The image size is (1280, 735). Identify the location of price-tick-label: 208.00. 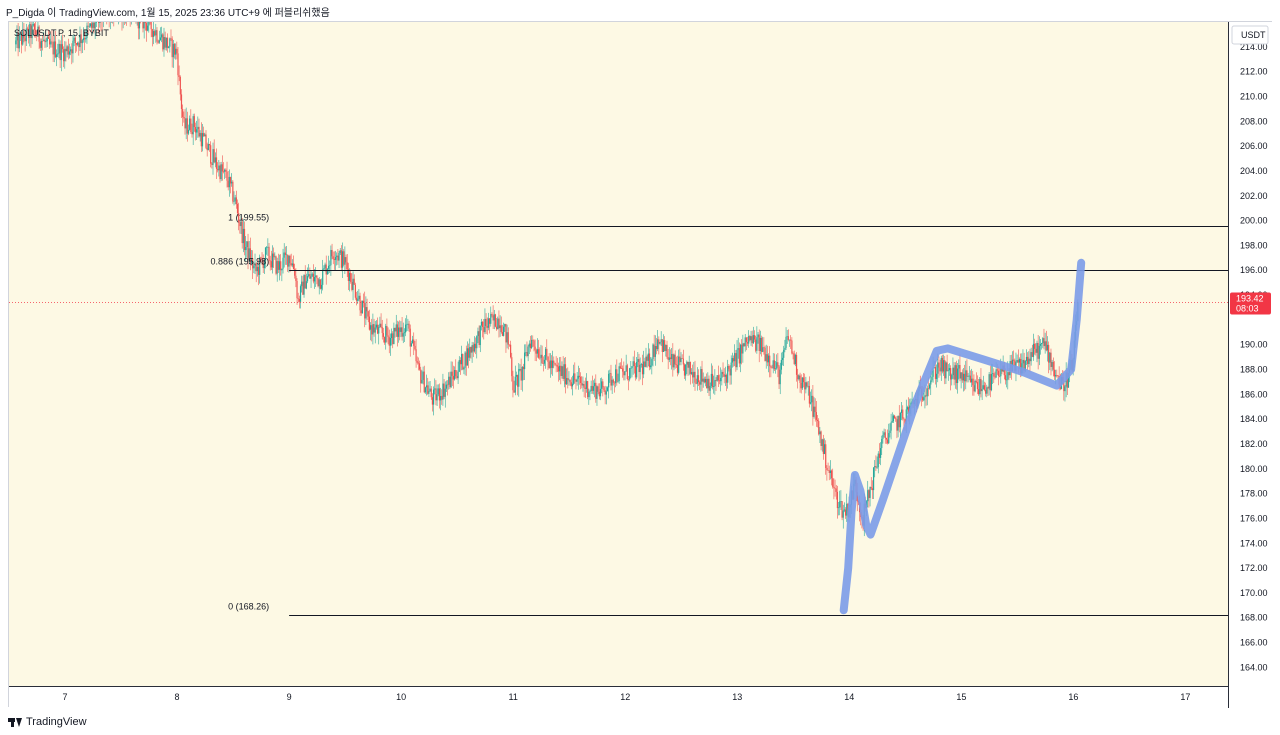
(1254, 121).